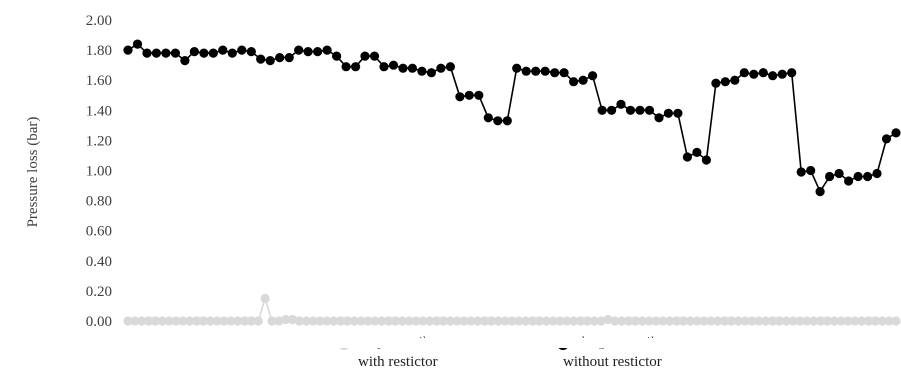  Describe the element at coordinates (99, 21) in the screenshot. I see `y-tick-label: 2.00` at that location.